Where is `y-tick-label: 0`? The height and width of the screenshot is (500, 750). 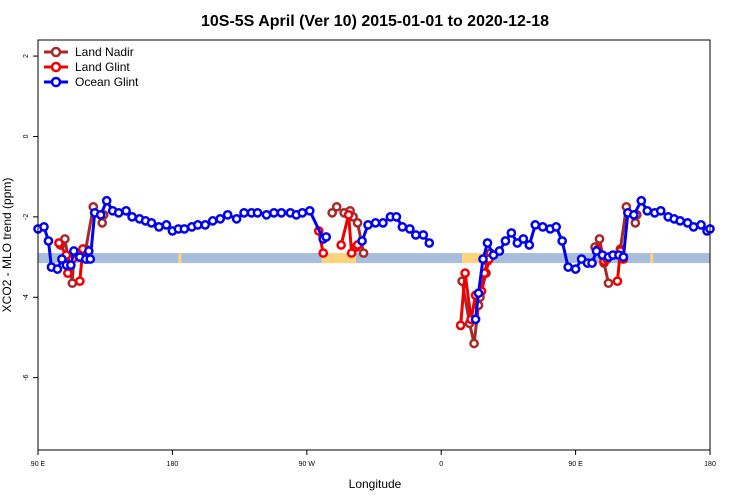
y-tick-label: 0 is located at coordinates (26, 136).